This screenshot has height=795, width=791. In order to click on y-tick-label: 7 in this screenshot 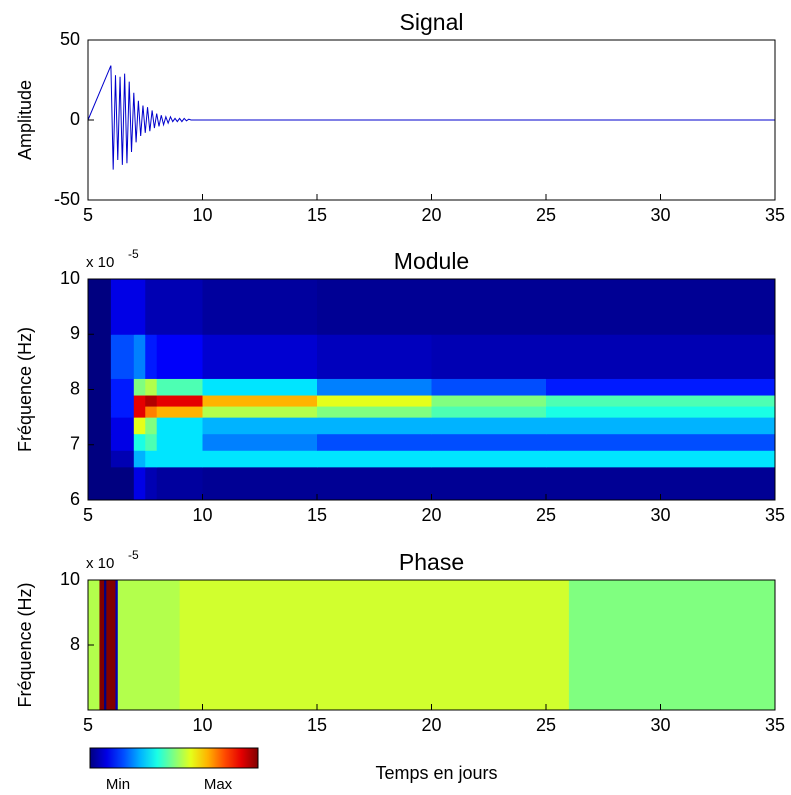, I will do `click(75, 444)`.